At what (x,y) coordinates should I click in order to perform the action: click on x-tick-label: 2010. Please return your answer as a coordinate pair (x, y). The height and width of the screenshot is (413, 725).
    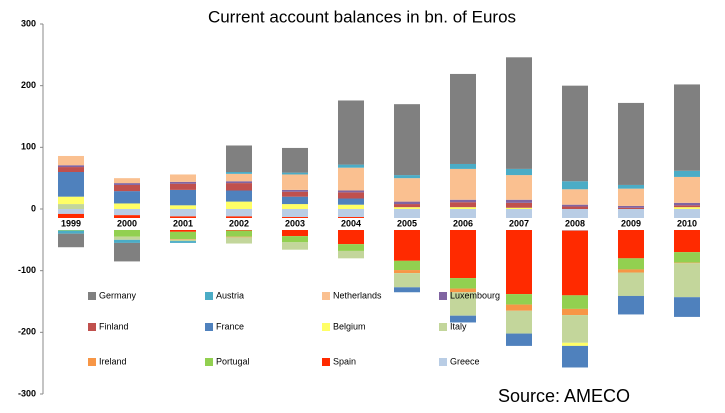
    Looking at the image, I should click on (687, 223).